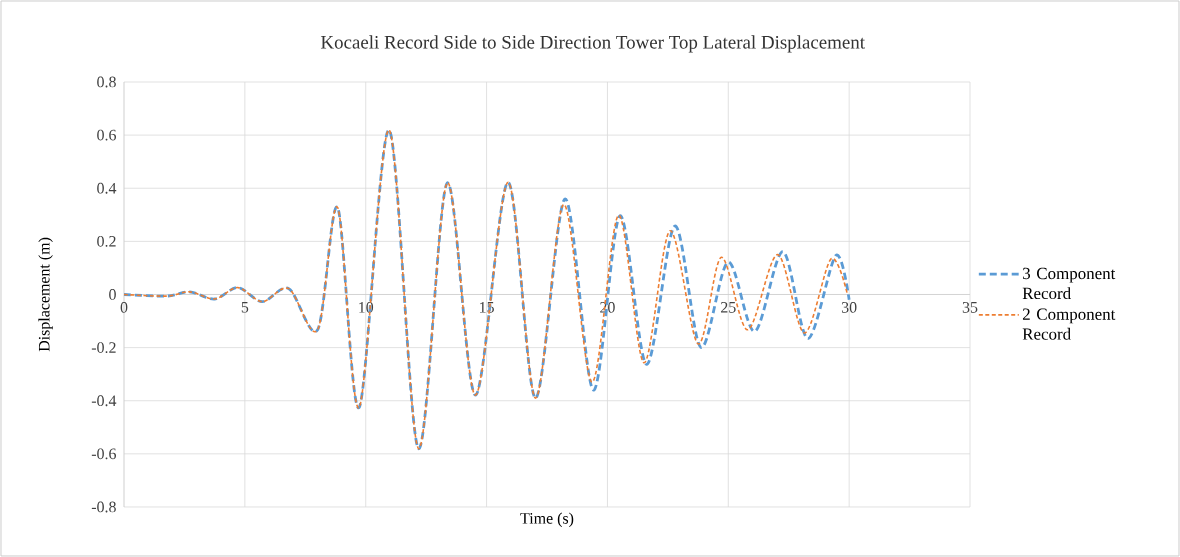  What do you see at coordinates (106, 241) in the screenshot?
I see `y-tick-label: 0.2` at bounding box center [106, 241].